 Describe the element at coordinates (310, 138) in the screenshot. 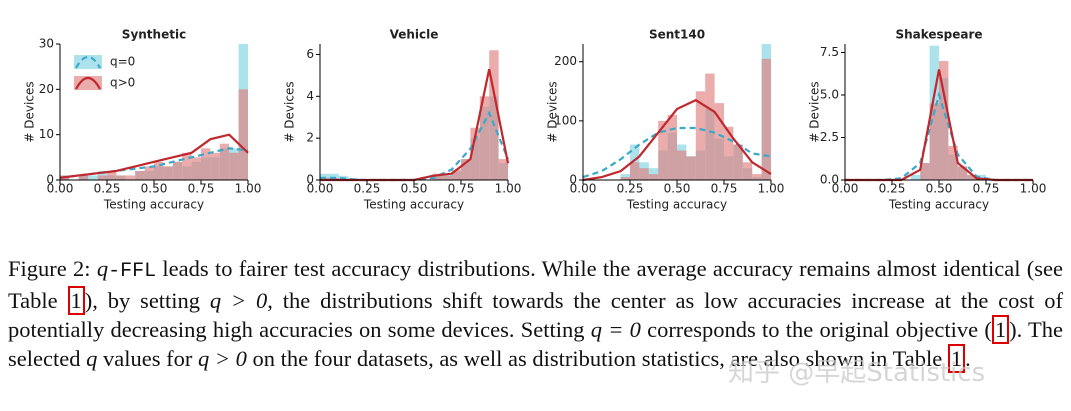

I see `y-tick-label: 2` at that location.